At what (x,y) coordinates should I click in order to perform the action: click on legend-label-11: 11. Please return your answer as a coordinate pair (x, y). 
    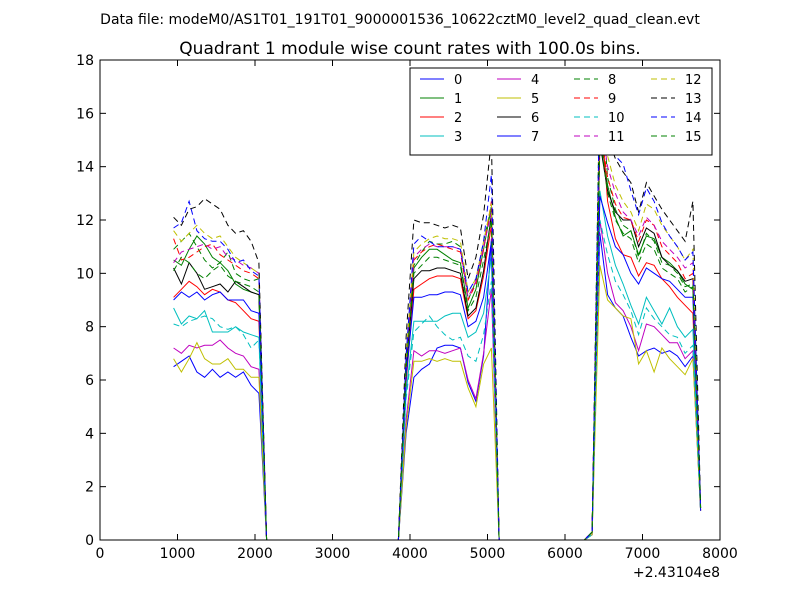
    Looking at the image, I should click on (616, 137).